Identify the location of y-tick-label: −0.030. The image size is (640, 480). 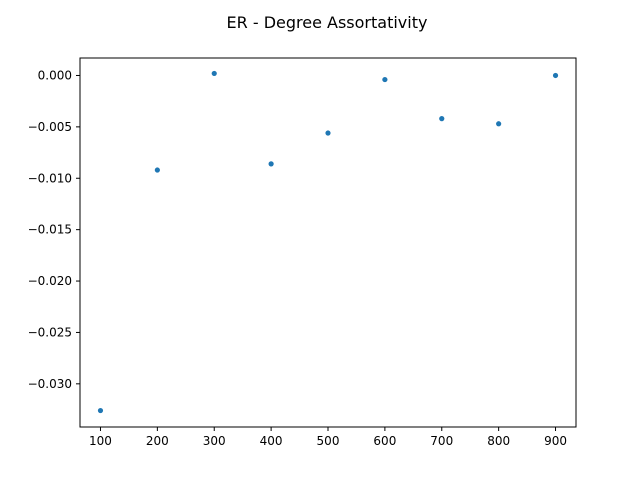
(50, 384).